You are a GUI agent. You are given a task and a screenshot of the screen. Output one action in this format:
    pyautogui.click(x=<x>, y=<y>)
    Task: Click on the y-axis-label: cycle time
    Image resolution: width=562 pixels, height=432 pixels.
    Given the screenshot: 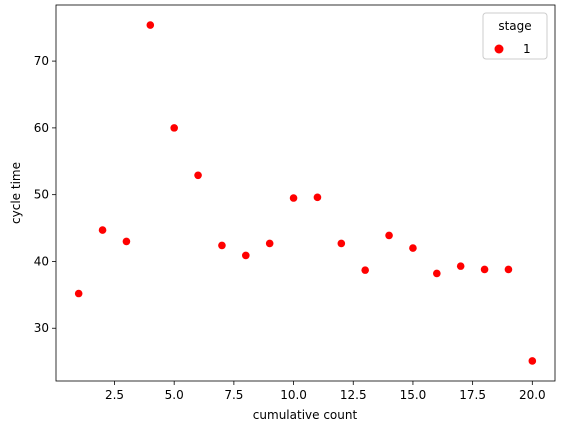 What is the action you would take?
    pyautogui.click(x=16, y=193)
    